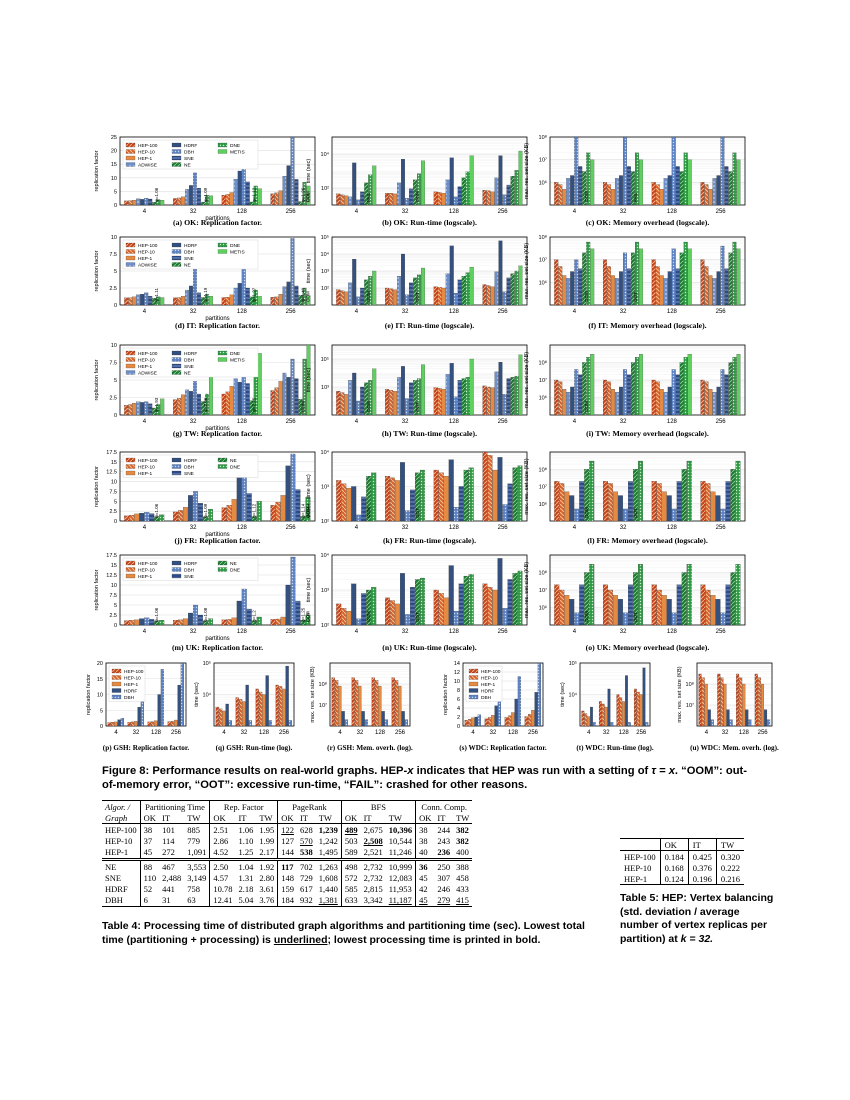  What do you see at coordinates (378, 806) in the screenshot?
I see `t4-h-bfs: BFS` at bounding box center [378, 806].